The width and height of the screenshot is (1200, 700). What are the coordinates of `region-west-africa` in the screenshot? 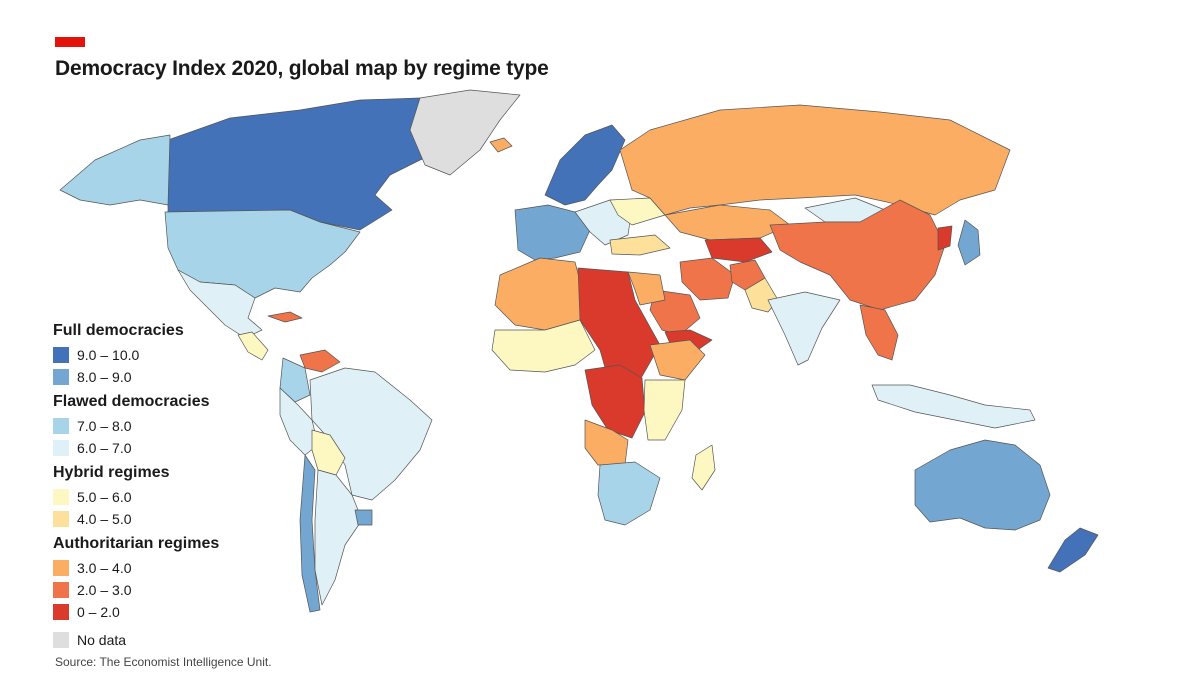 It's located at (543, 346).